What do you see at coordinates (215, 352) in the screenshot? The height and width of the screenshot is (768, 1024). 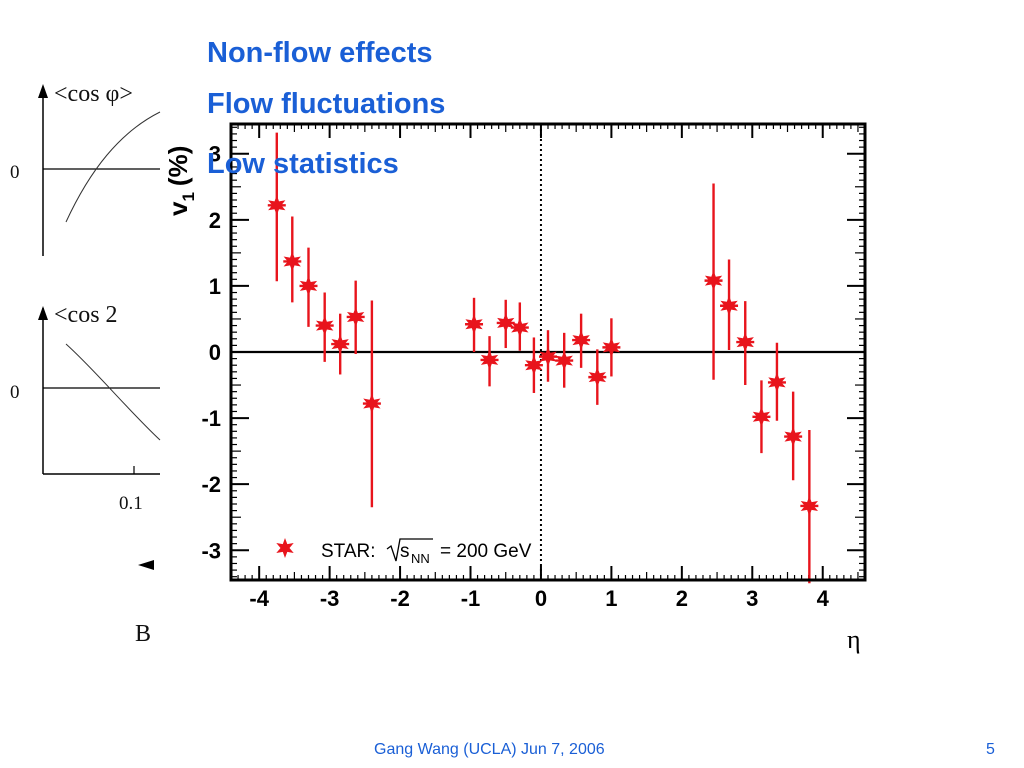 I see `y-tick-label: 0` at bounding box center [215, 352].